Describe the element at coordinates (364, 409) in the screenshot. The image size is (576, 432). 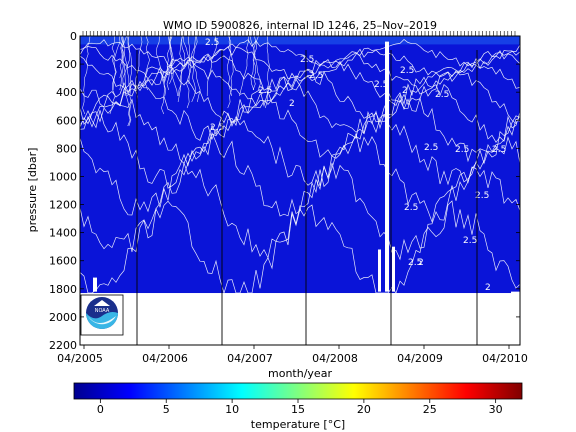
I see `colorbar-tick-label: 20` at that location.